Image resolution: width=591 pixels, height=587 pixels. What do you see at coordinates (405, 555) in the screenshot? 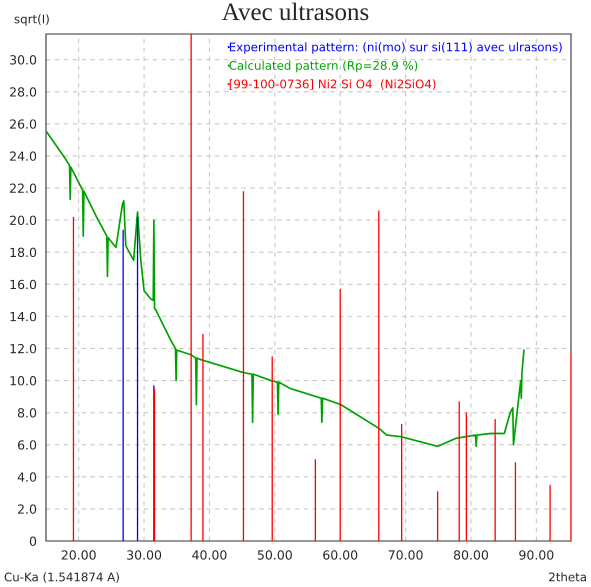
I see `x-tick-label: 70.00` at bounding box center [405, 555].